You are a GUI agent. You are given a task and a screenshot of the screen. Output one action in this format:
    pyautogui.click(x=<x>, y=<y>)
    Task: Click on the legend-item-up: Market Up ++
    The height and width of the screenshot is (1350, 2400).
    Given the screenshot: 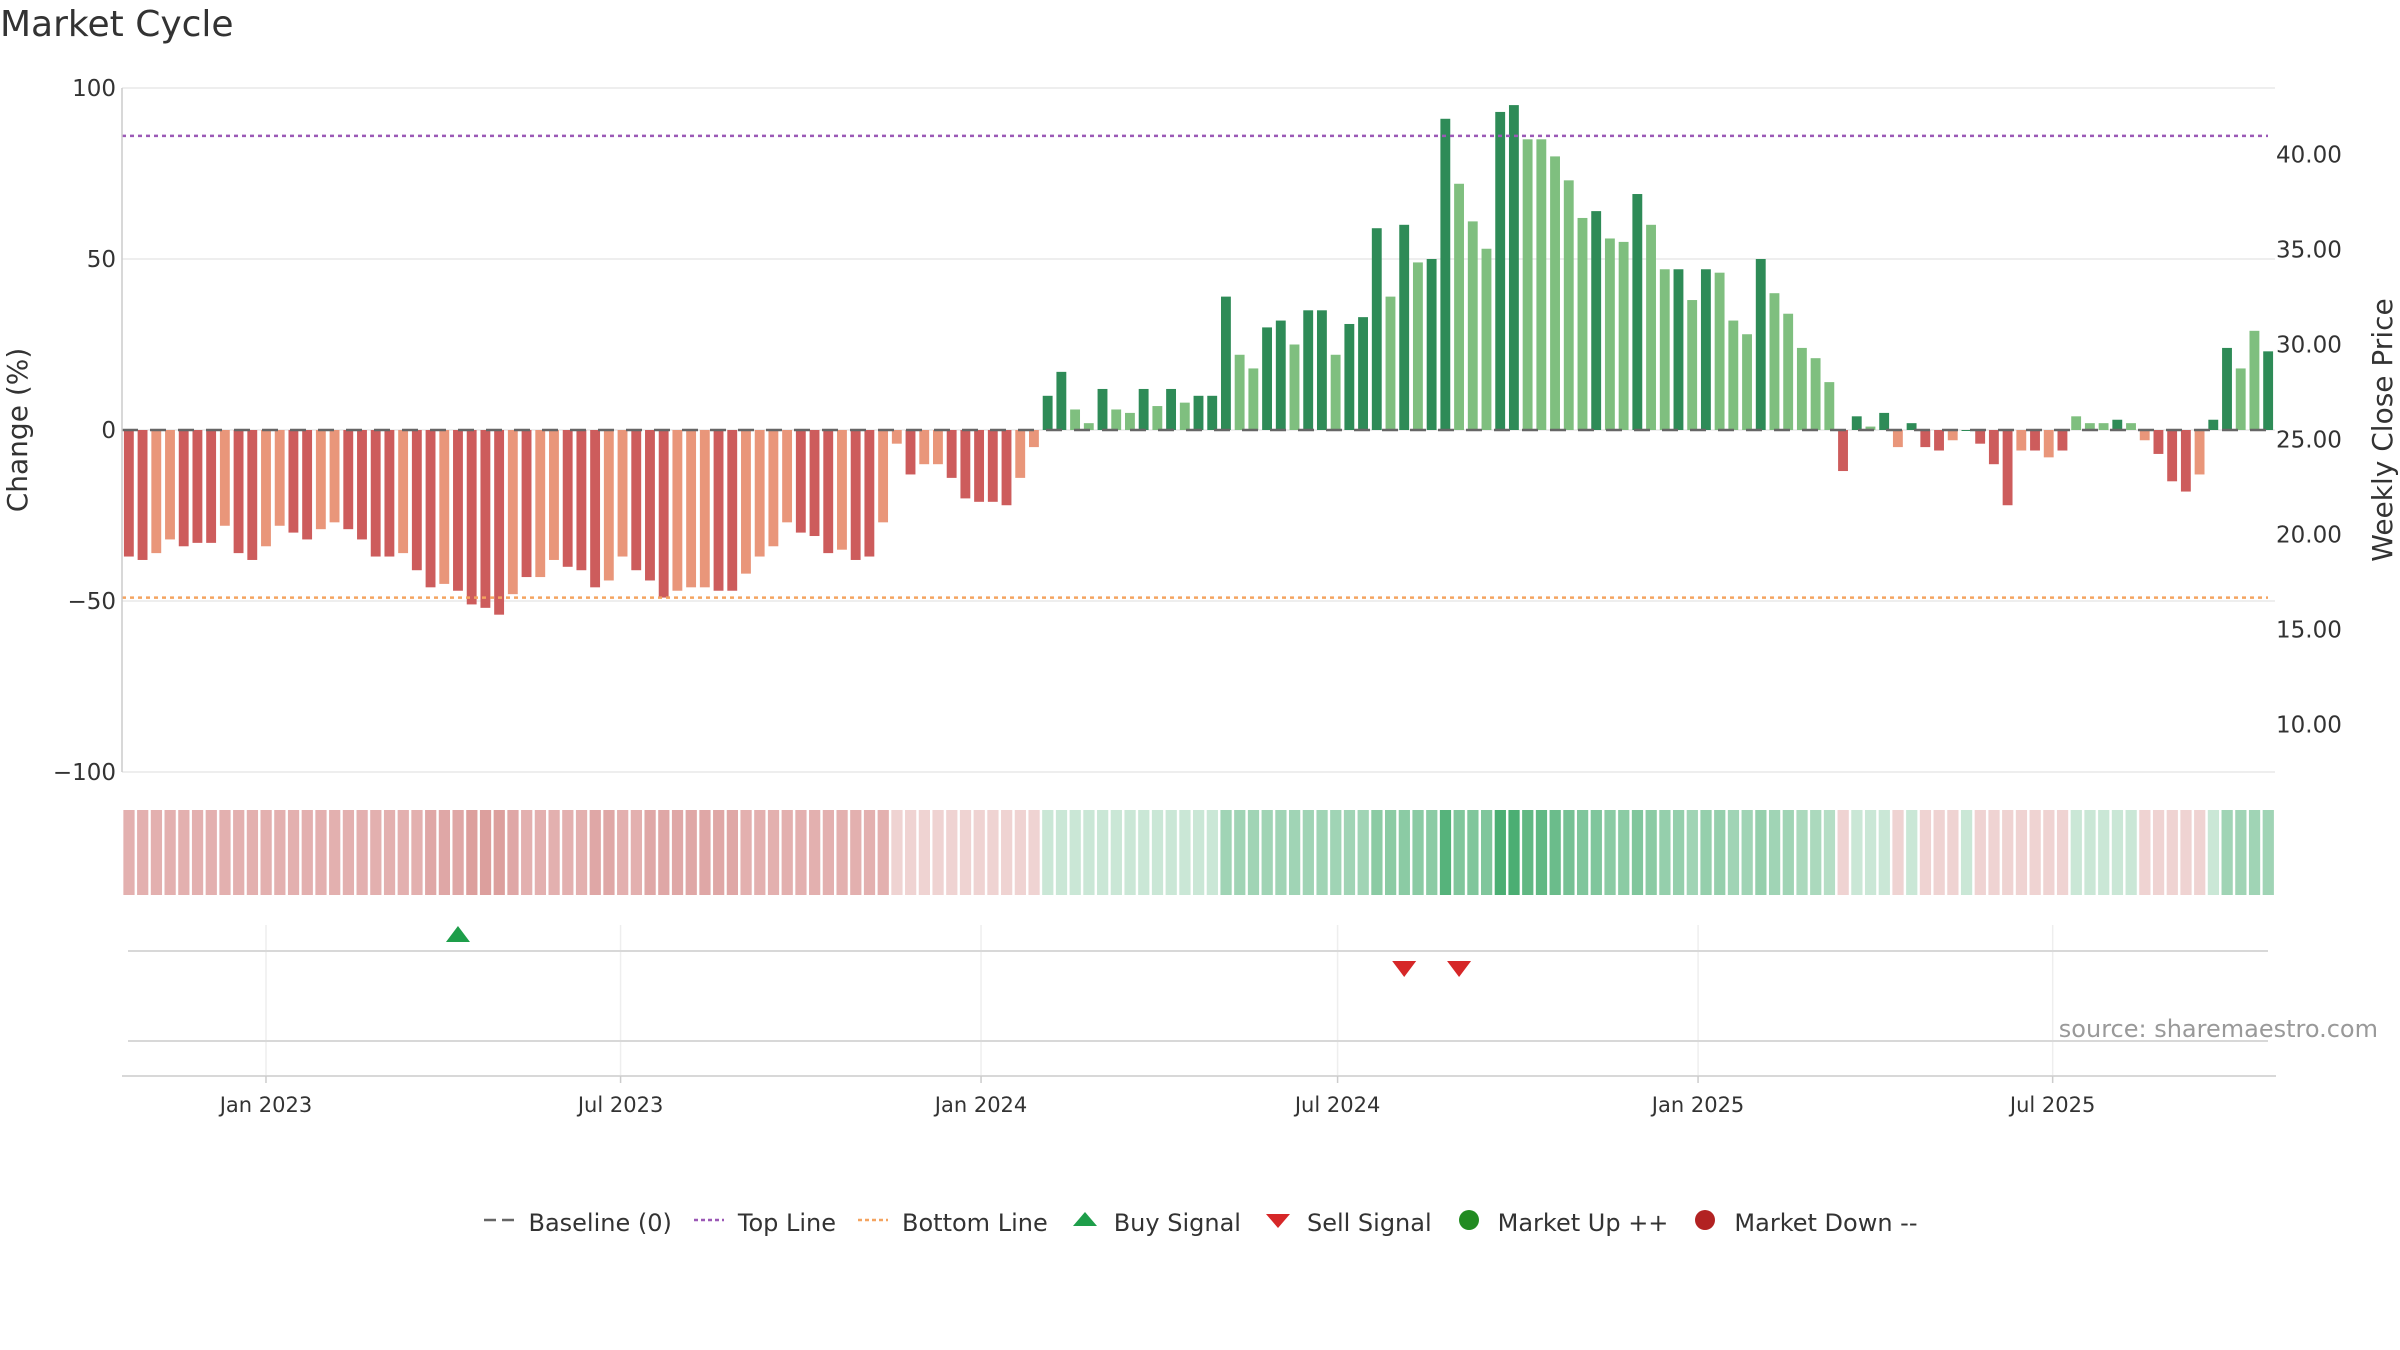 What is the action you would take?
    pyautogui.click(x=1560, y=1223)
    